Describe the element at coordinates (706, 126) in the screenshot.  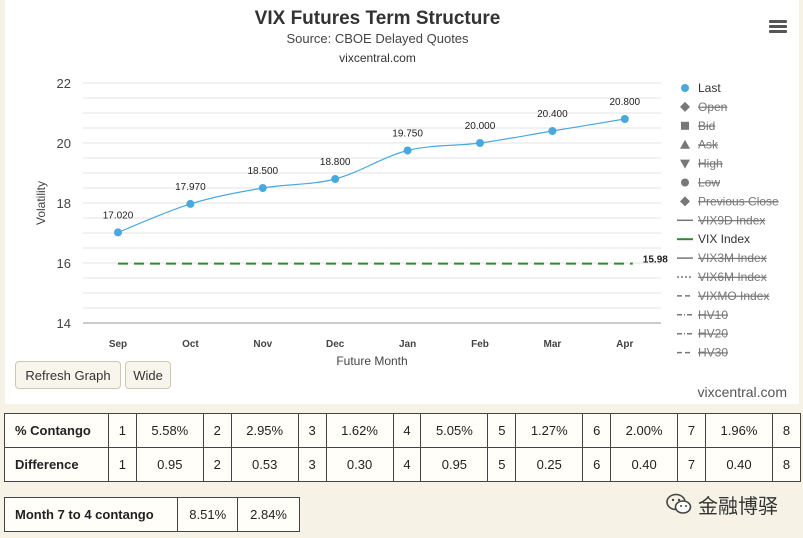
I see `legend-label: Bid` at that location.